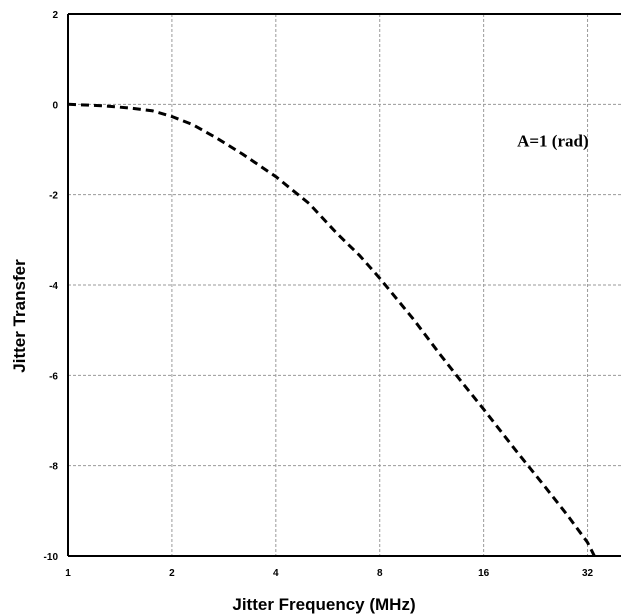 The width and height of the screenshot is (622, 615). I want to click on x-tick-label: 8, so click(380, 573).